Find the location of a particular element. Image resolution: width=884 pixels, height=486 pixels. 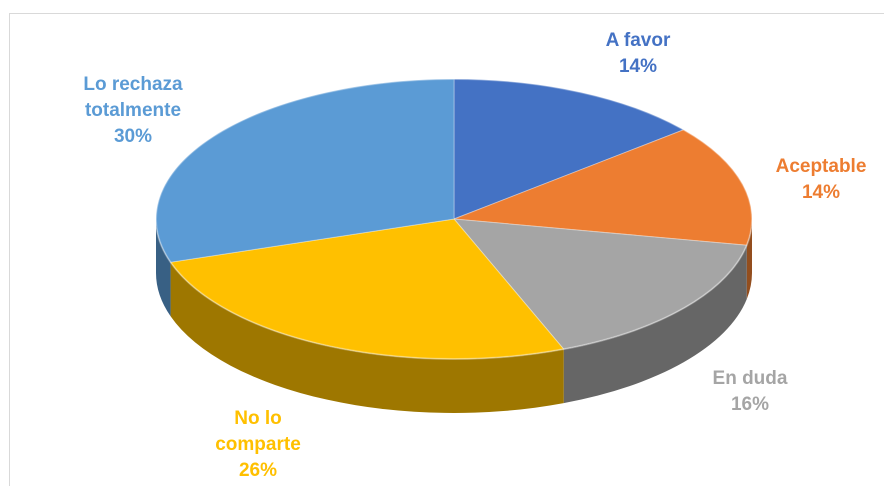

label-lo-rechaza-pct: 30% is located at coordinates (133, 136).